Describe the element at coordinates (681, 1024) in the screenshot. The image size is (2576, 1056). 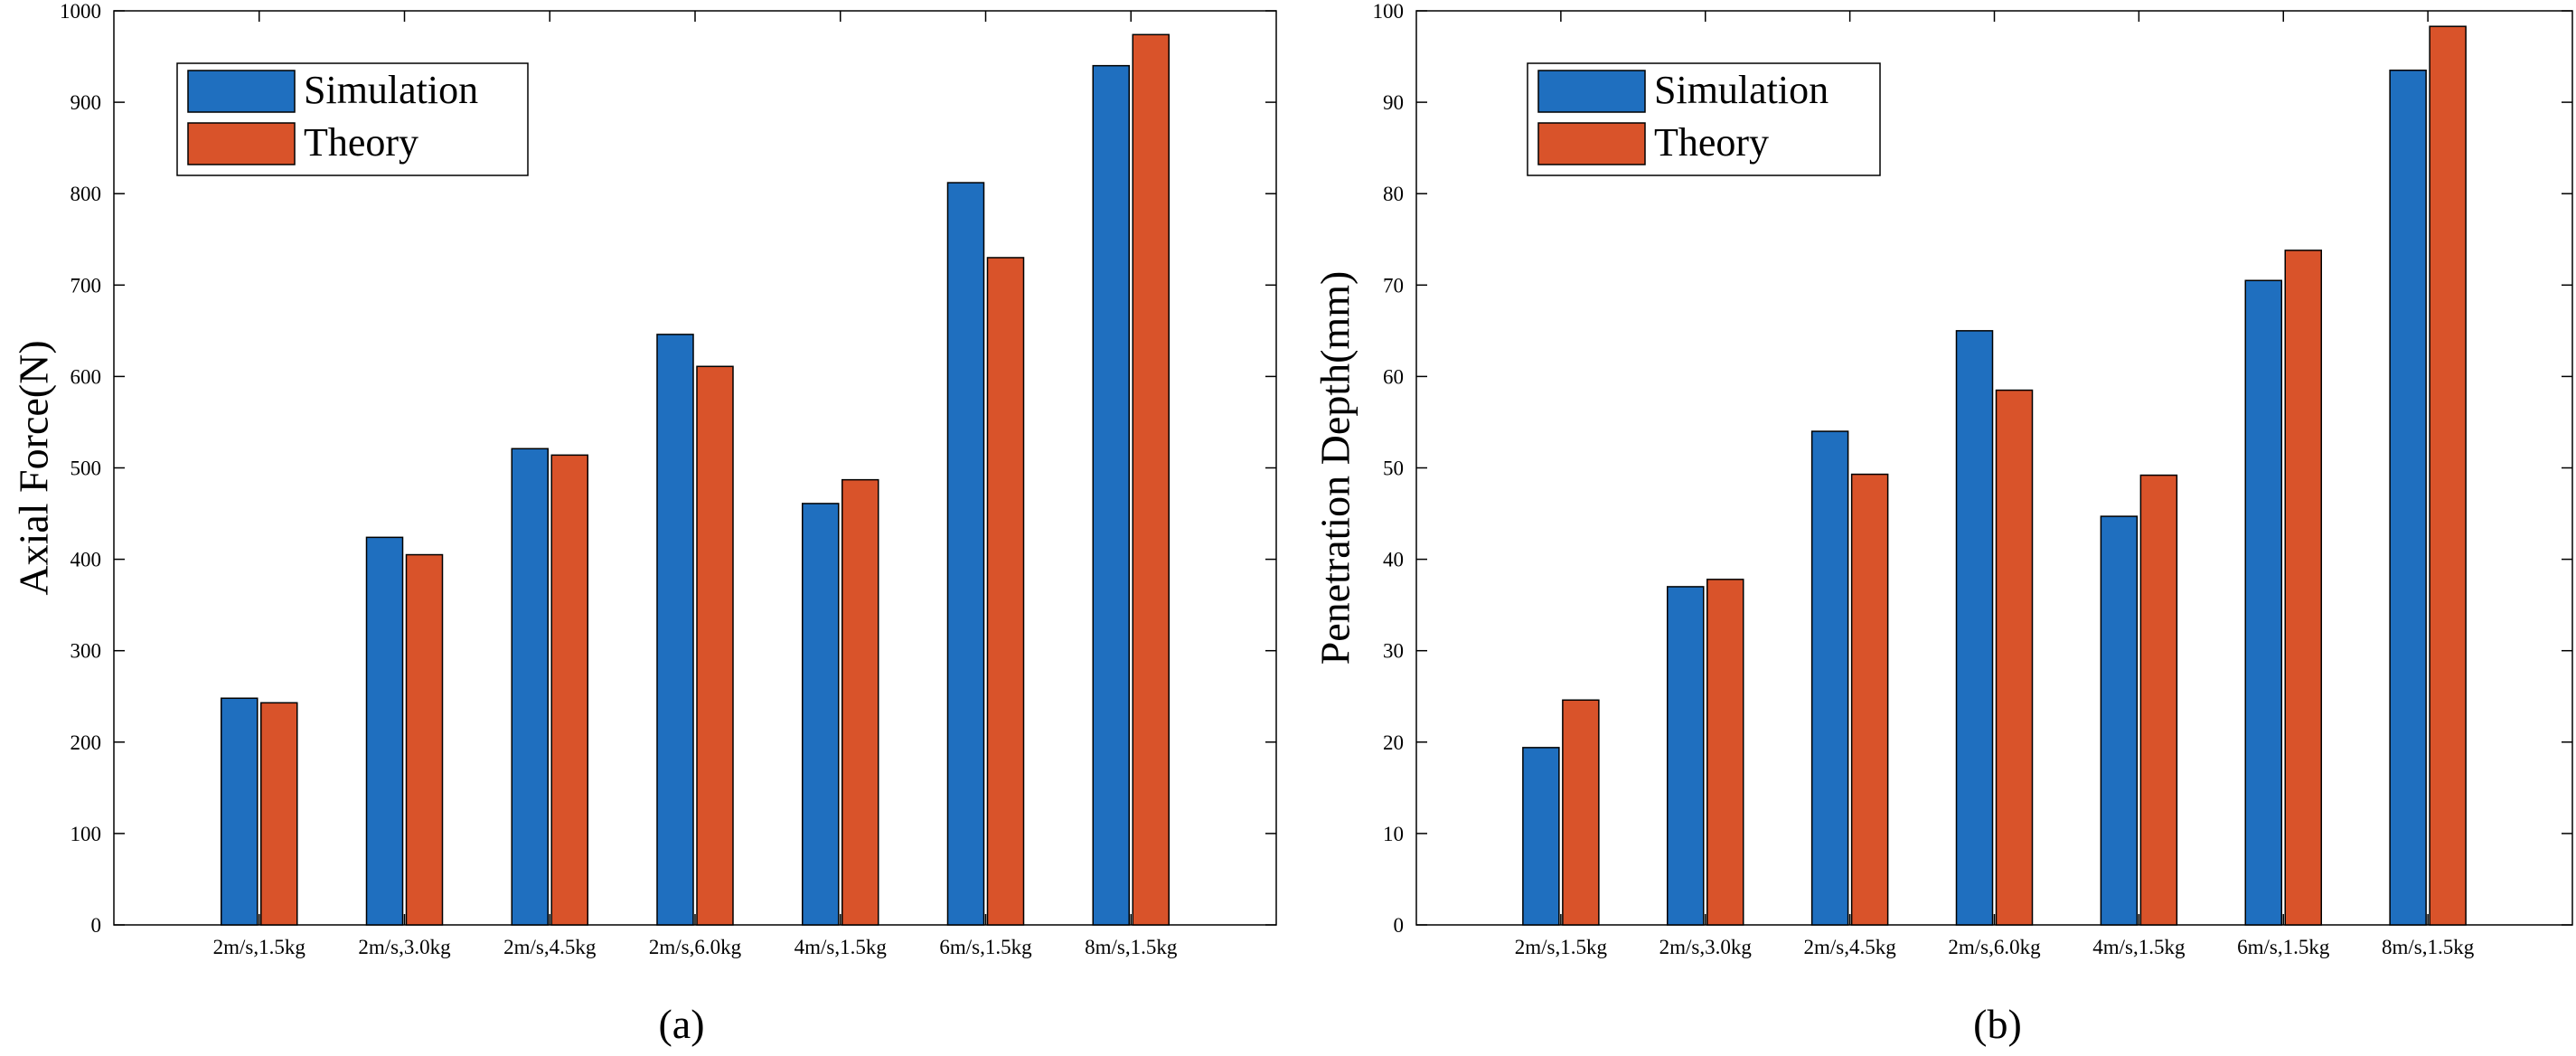
I see `panel-caption: (a)` at that location.